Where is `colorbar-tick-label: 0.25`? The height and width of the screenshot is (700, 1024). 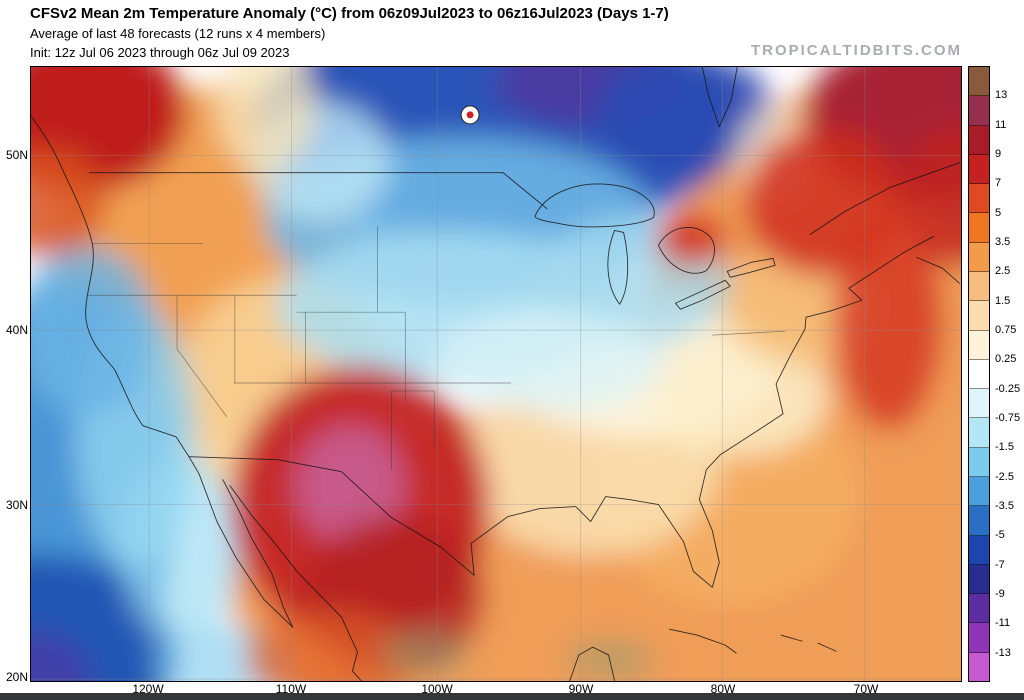 colorbar-tick-label: 0.25 is located at coordinates (1006, 359).